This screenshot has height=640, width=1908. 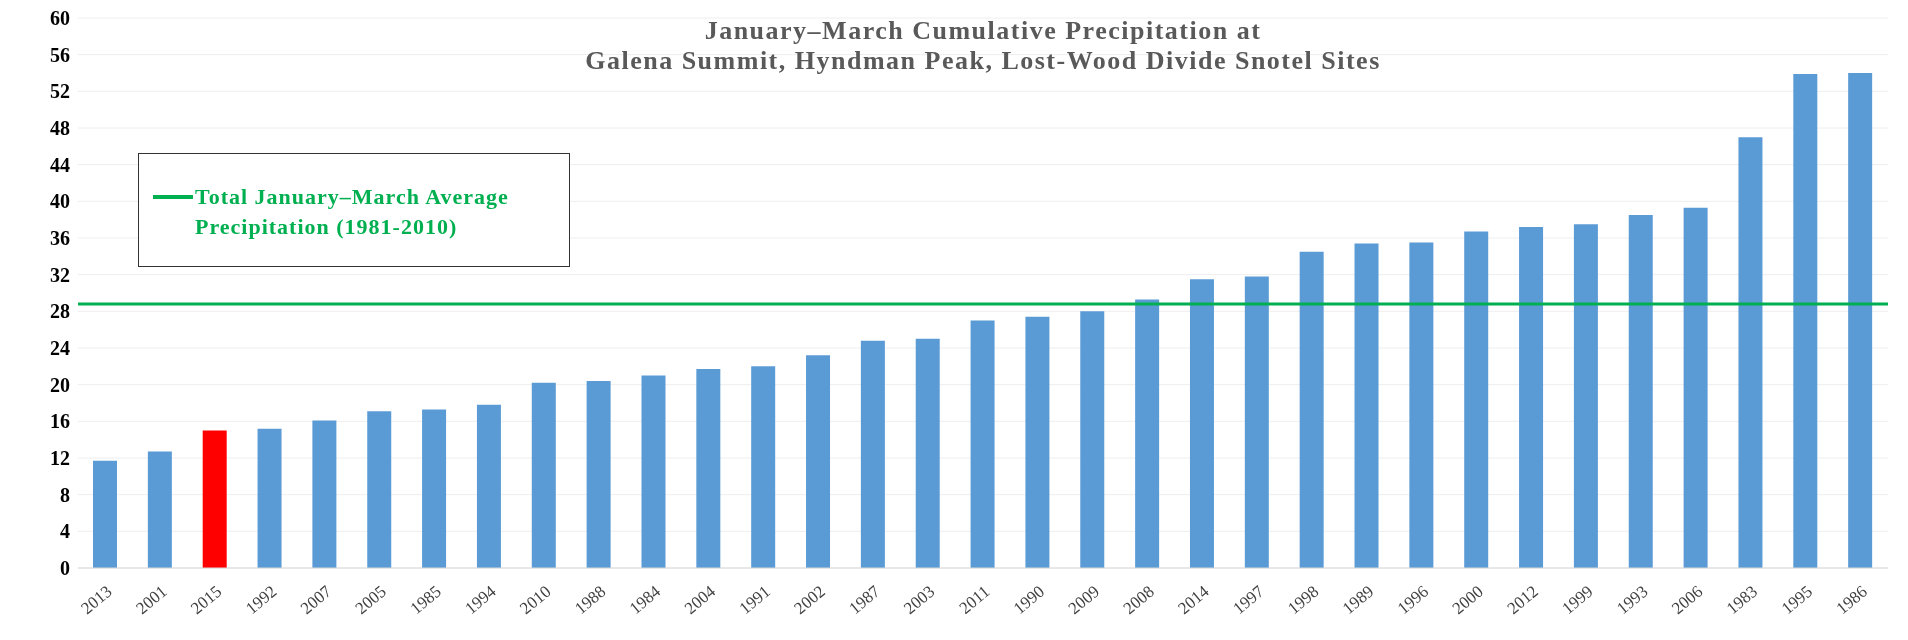 What do you see at coordinates (974, 599) in the screenshot?
I see `x-tick-label: 2011` at bounding box center [974, 599].